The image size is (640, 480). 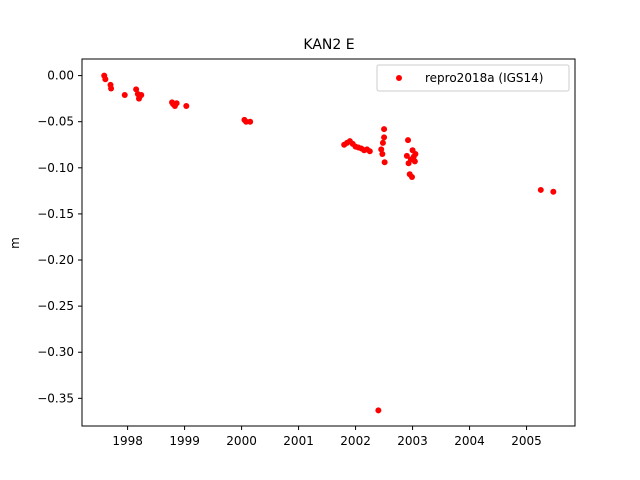 What do you see at coordinates (412, 441) in the screenshot?
I see `x-tick-label: 2003` at bounding box center [412, 441].